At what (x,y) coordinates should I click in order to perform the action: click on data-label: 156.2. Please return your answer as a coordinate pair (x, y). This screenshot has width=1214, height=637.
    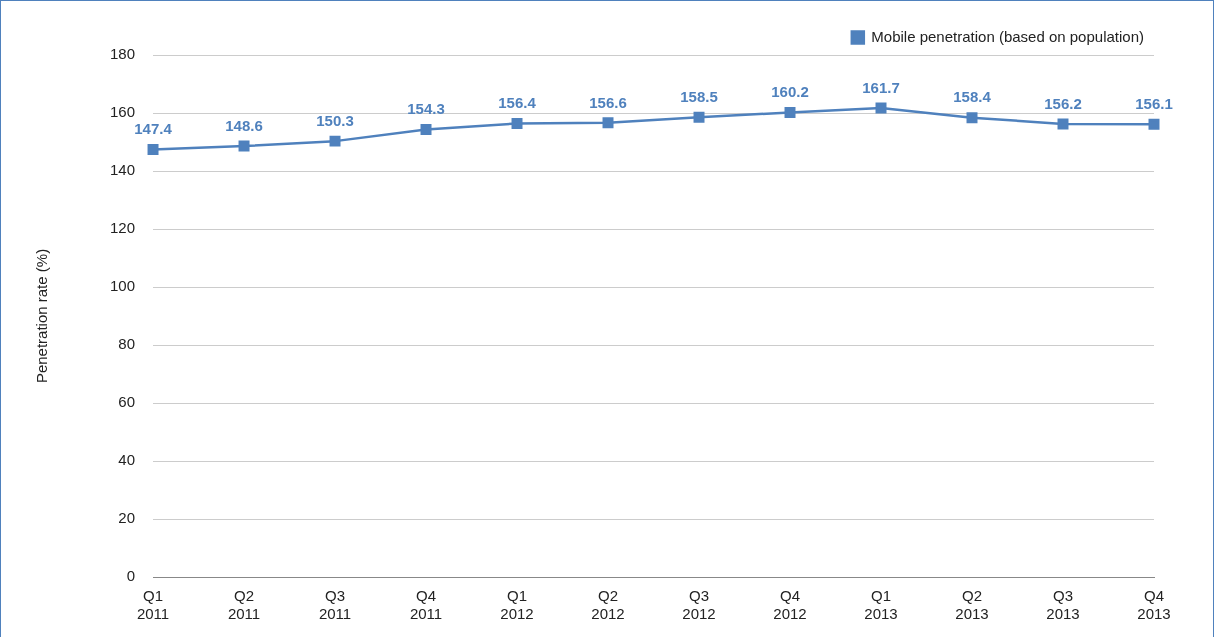
    Looking at the image, I should click on (1063, 103).